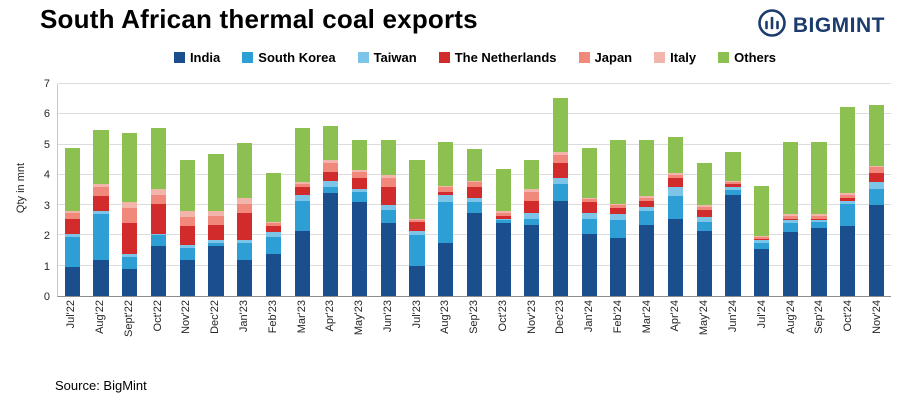  Describe the element at coordinates (589, 316) in the screenshot. I see `x-axis-label: Jan'24` at that location.